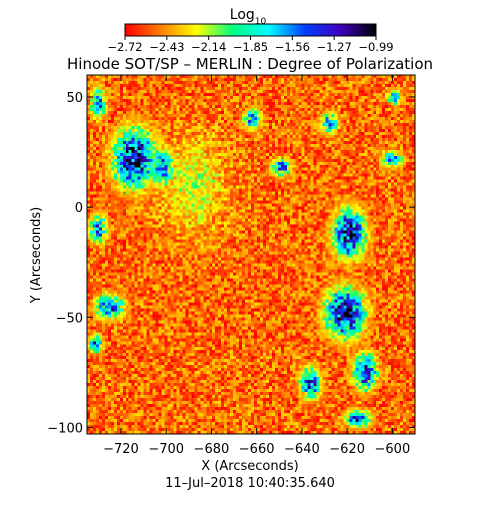  Describe the element at coordinates (124, 47) in the screenshot. I see `colorbar-tick-label: −2.72` at that location.